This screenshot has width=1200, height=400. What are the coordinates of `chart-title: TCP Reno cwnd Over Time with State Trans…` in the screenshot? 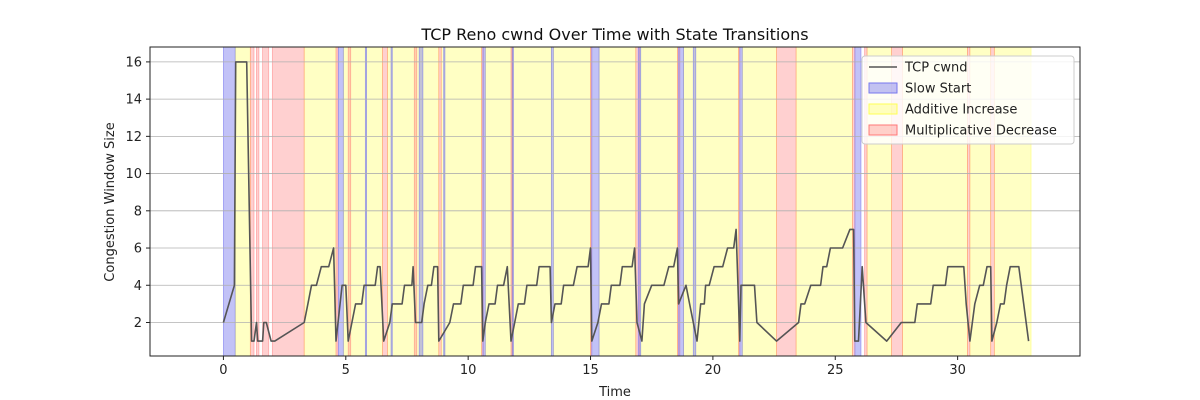 It's located at (614, 34).